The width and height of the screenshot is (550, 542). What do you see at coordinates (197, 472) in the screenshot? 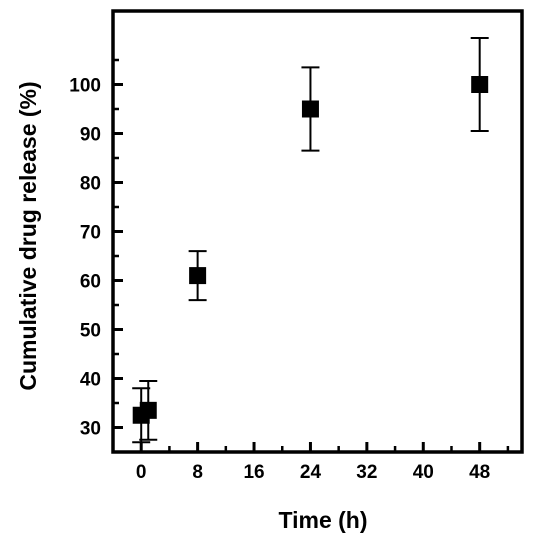
I see `x-tick-label: 8` at bounding box center [197, 472].